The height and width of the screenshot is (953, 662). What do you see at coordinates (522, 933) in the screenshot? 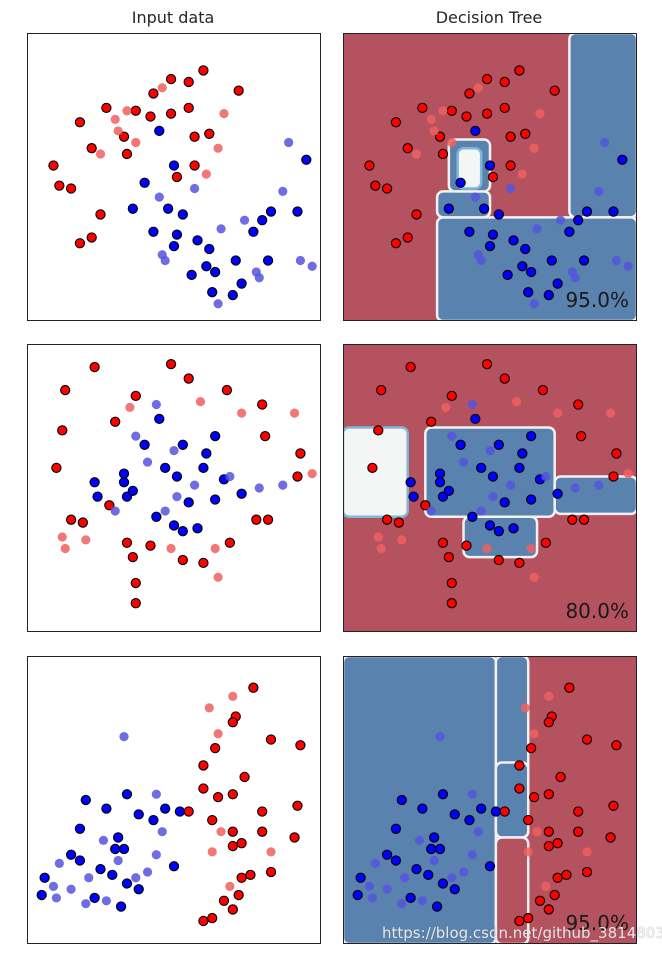
I see `watermark-text: https://blog.csdn.net/github_38148039` at bounding box center [522, 933].